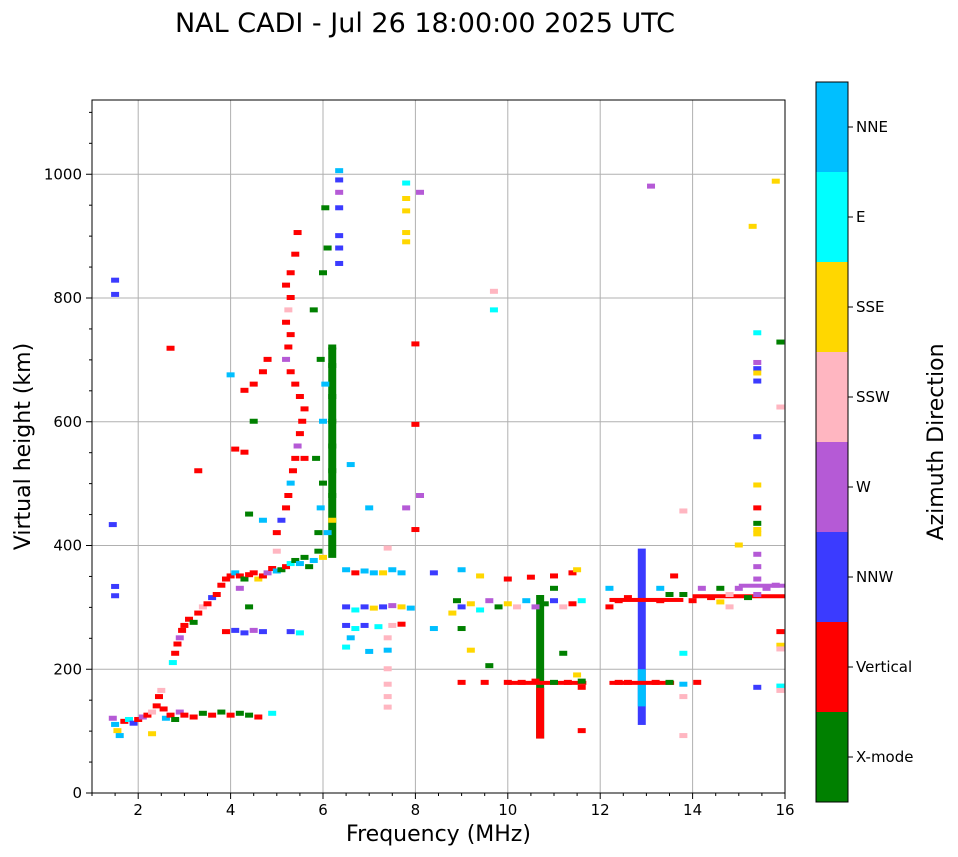  Describe the element at coordinates (443, 806) in the screenshot. I see `x-axis-ticks: 2 4 6 8 10 12 14 16` at that location.